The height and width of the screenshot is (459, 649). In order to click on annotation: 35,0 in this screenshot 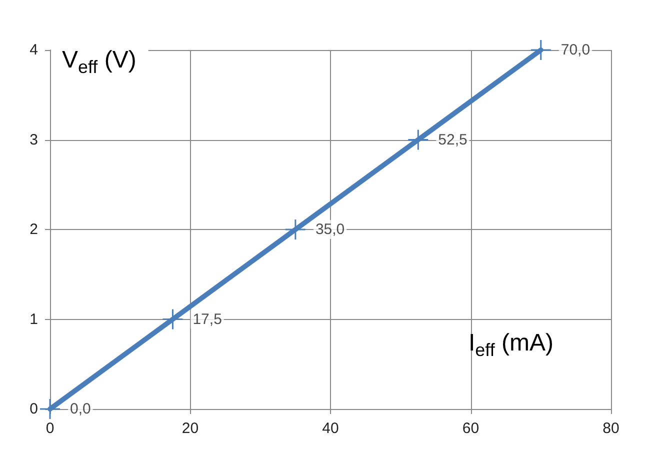, I will do `click(330, 229)`.